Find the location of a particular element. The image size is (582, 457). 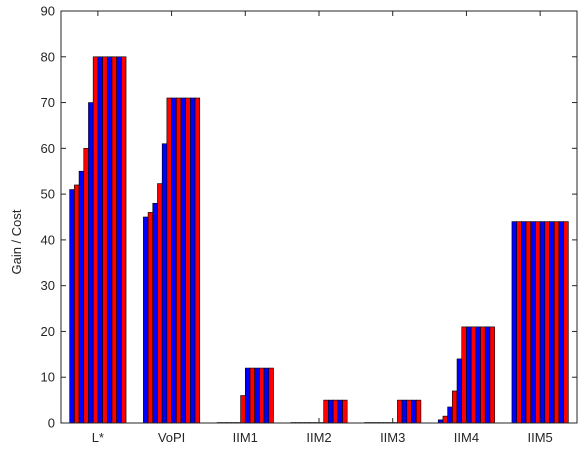

bar-L*-5 is located at coordinates (91, 263).